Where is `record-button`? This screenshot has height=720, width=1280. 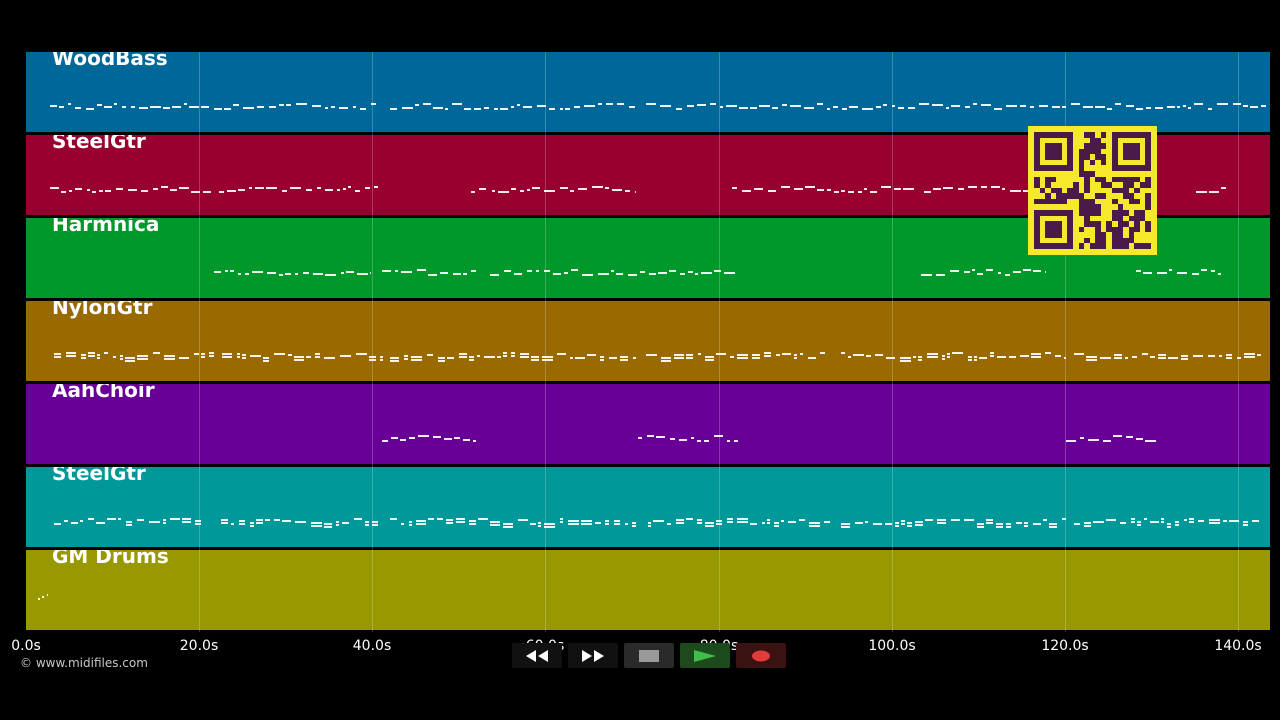 record-button is located at coordinates (761, 655).